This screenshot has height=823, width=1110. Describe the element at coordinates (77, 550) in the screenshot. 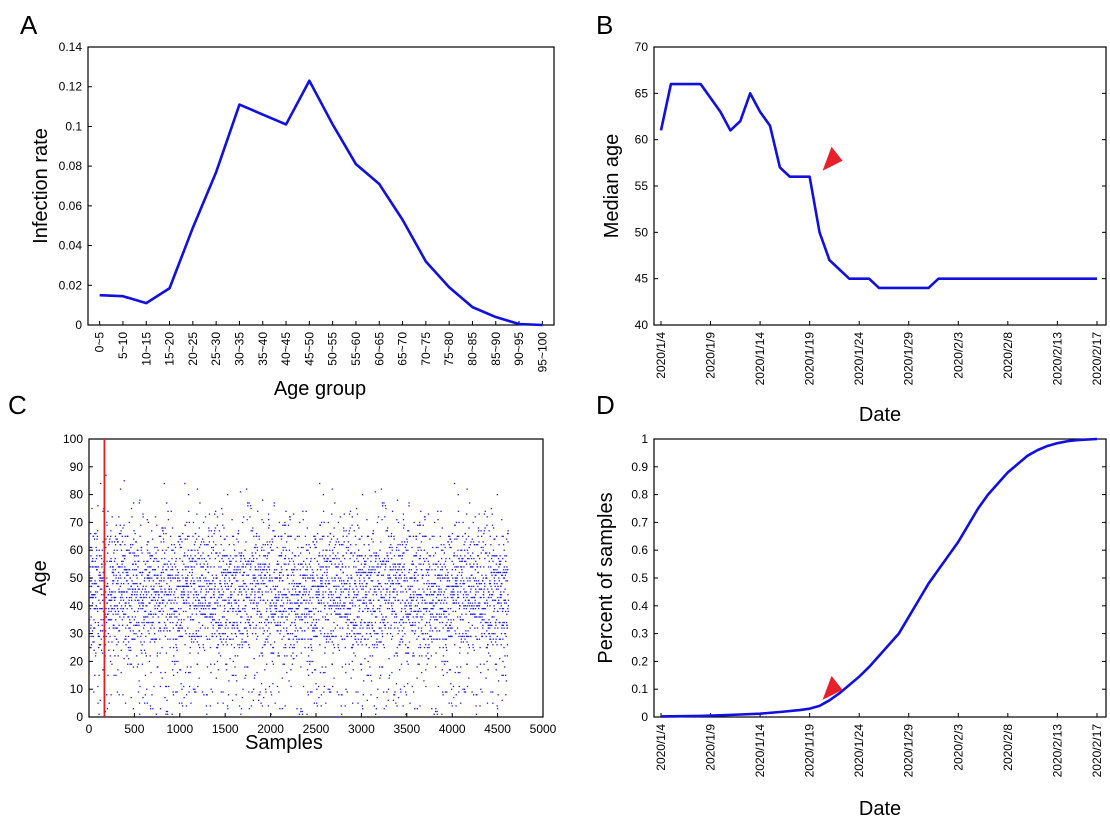

I see `y-tick-label: 60` at that location.